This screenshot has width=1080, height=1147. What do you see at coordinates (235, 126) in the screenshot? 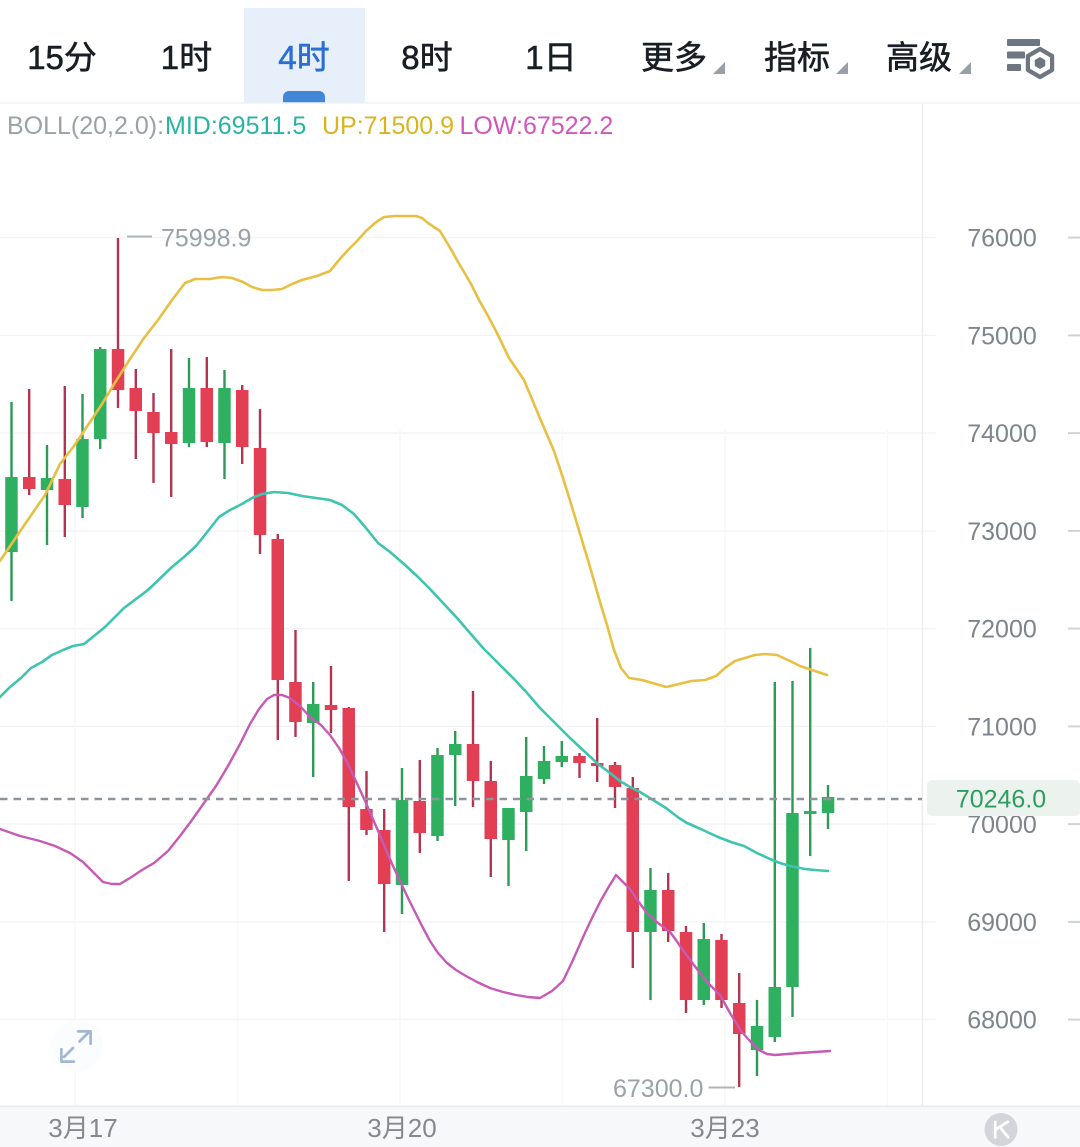
I see `svg-text: MID:69511.5` at bounding box center [235, 126].